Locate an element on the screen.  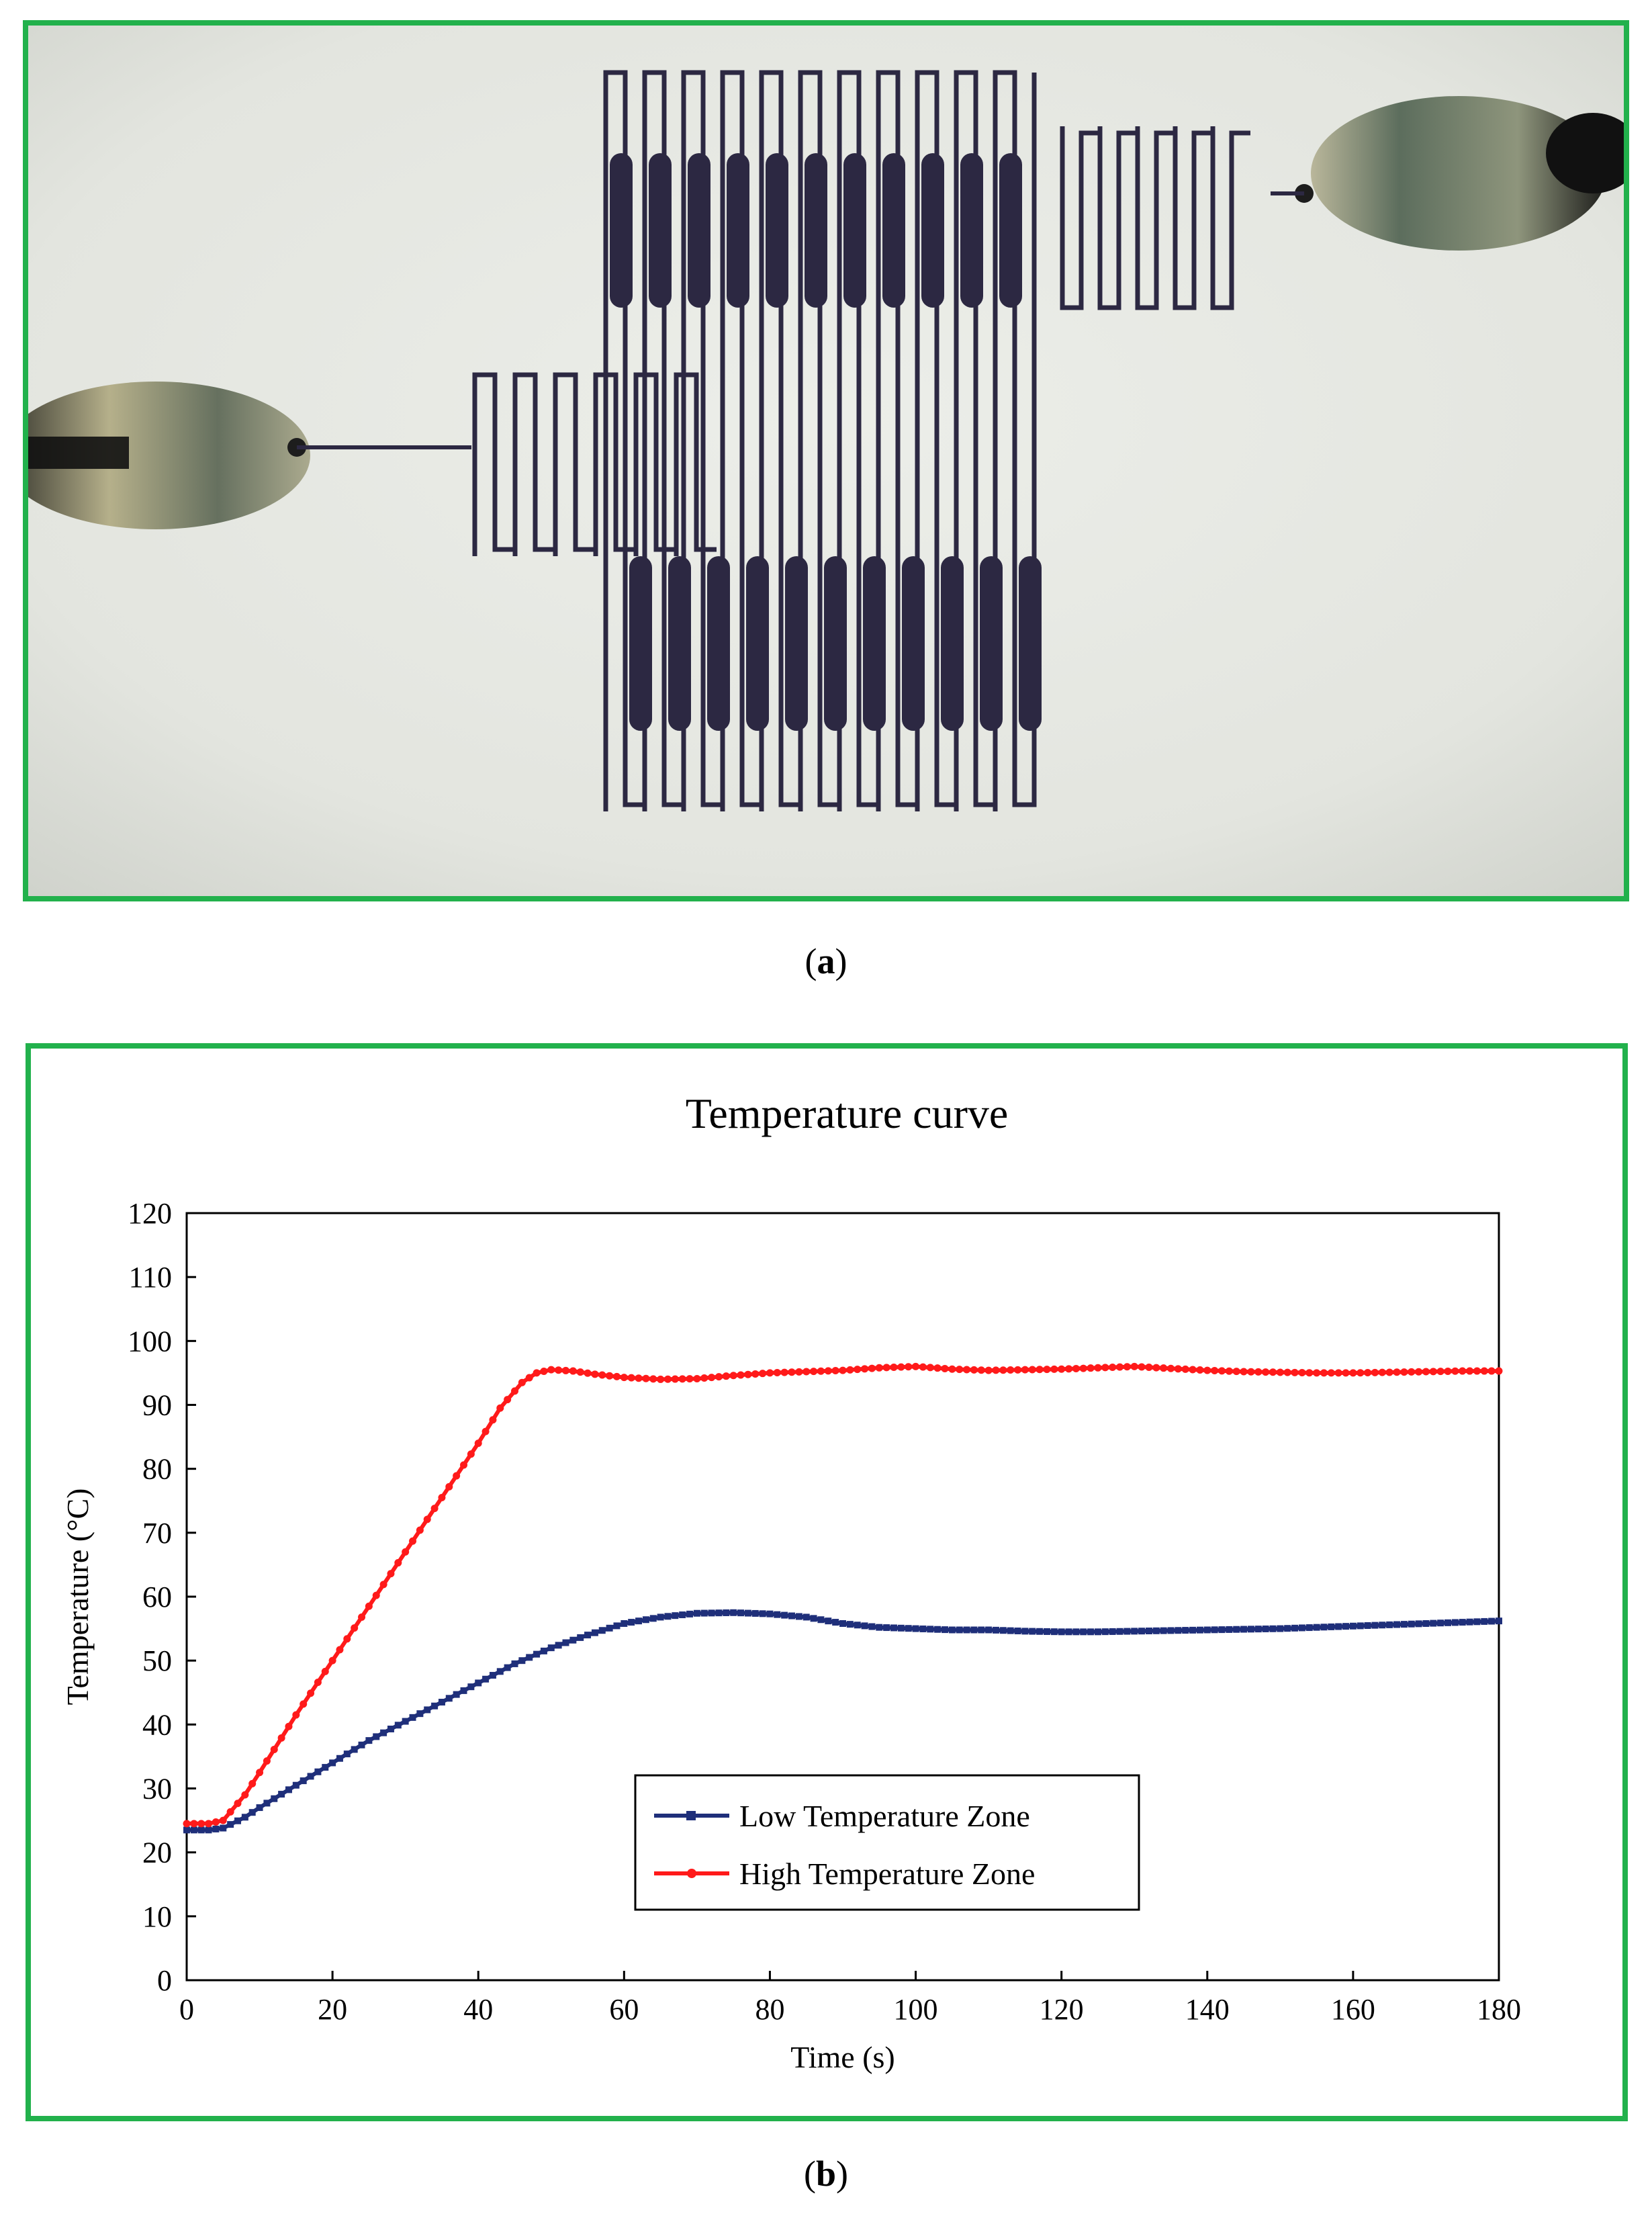
left-electrode-clip is located at coordinates (249, 455).